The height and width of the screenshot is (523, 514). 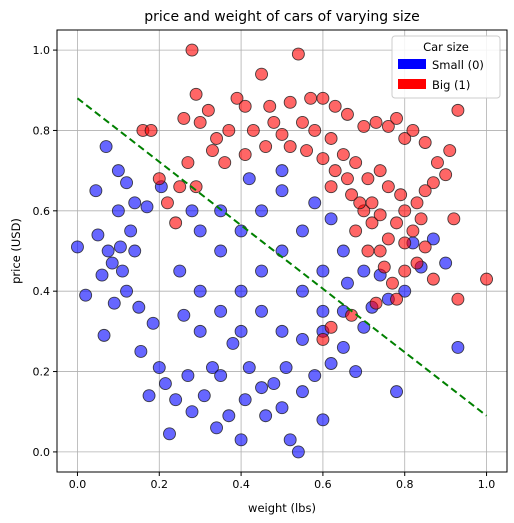 What do you see at coordinates (412, 64) in the screenshot?
I see `legend-swatch-small` at bounding box center [412, 64].